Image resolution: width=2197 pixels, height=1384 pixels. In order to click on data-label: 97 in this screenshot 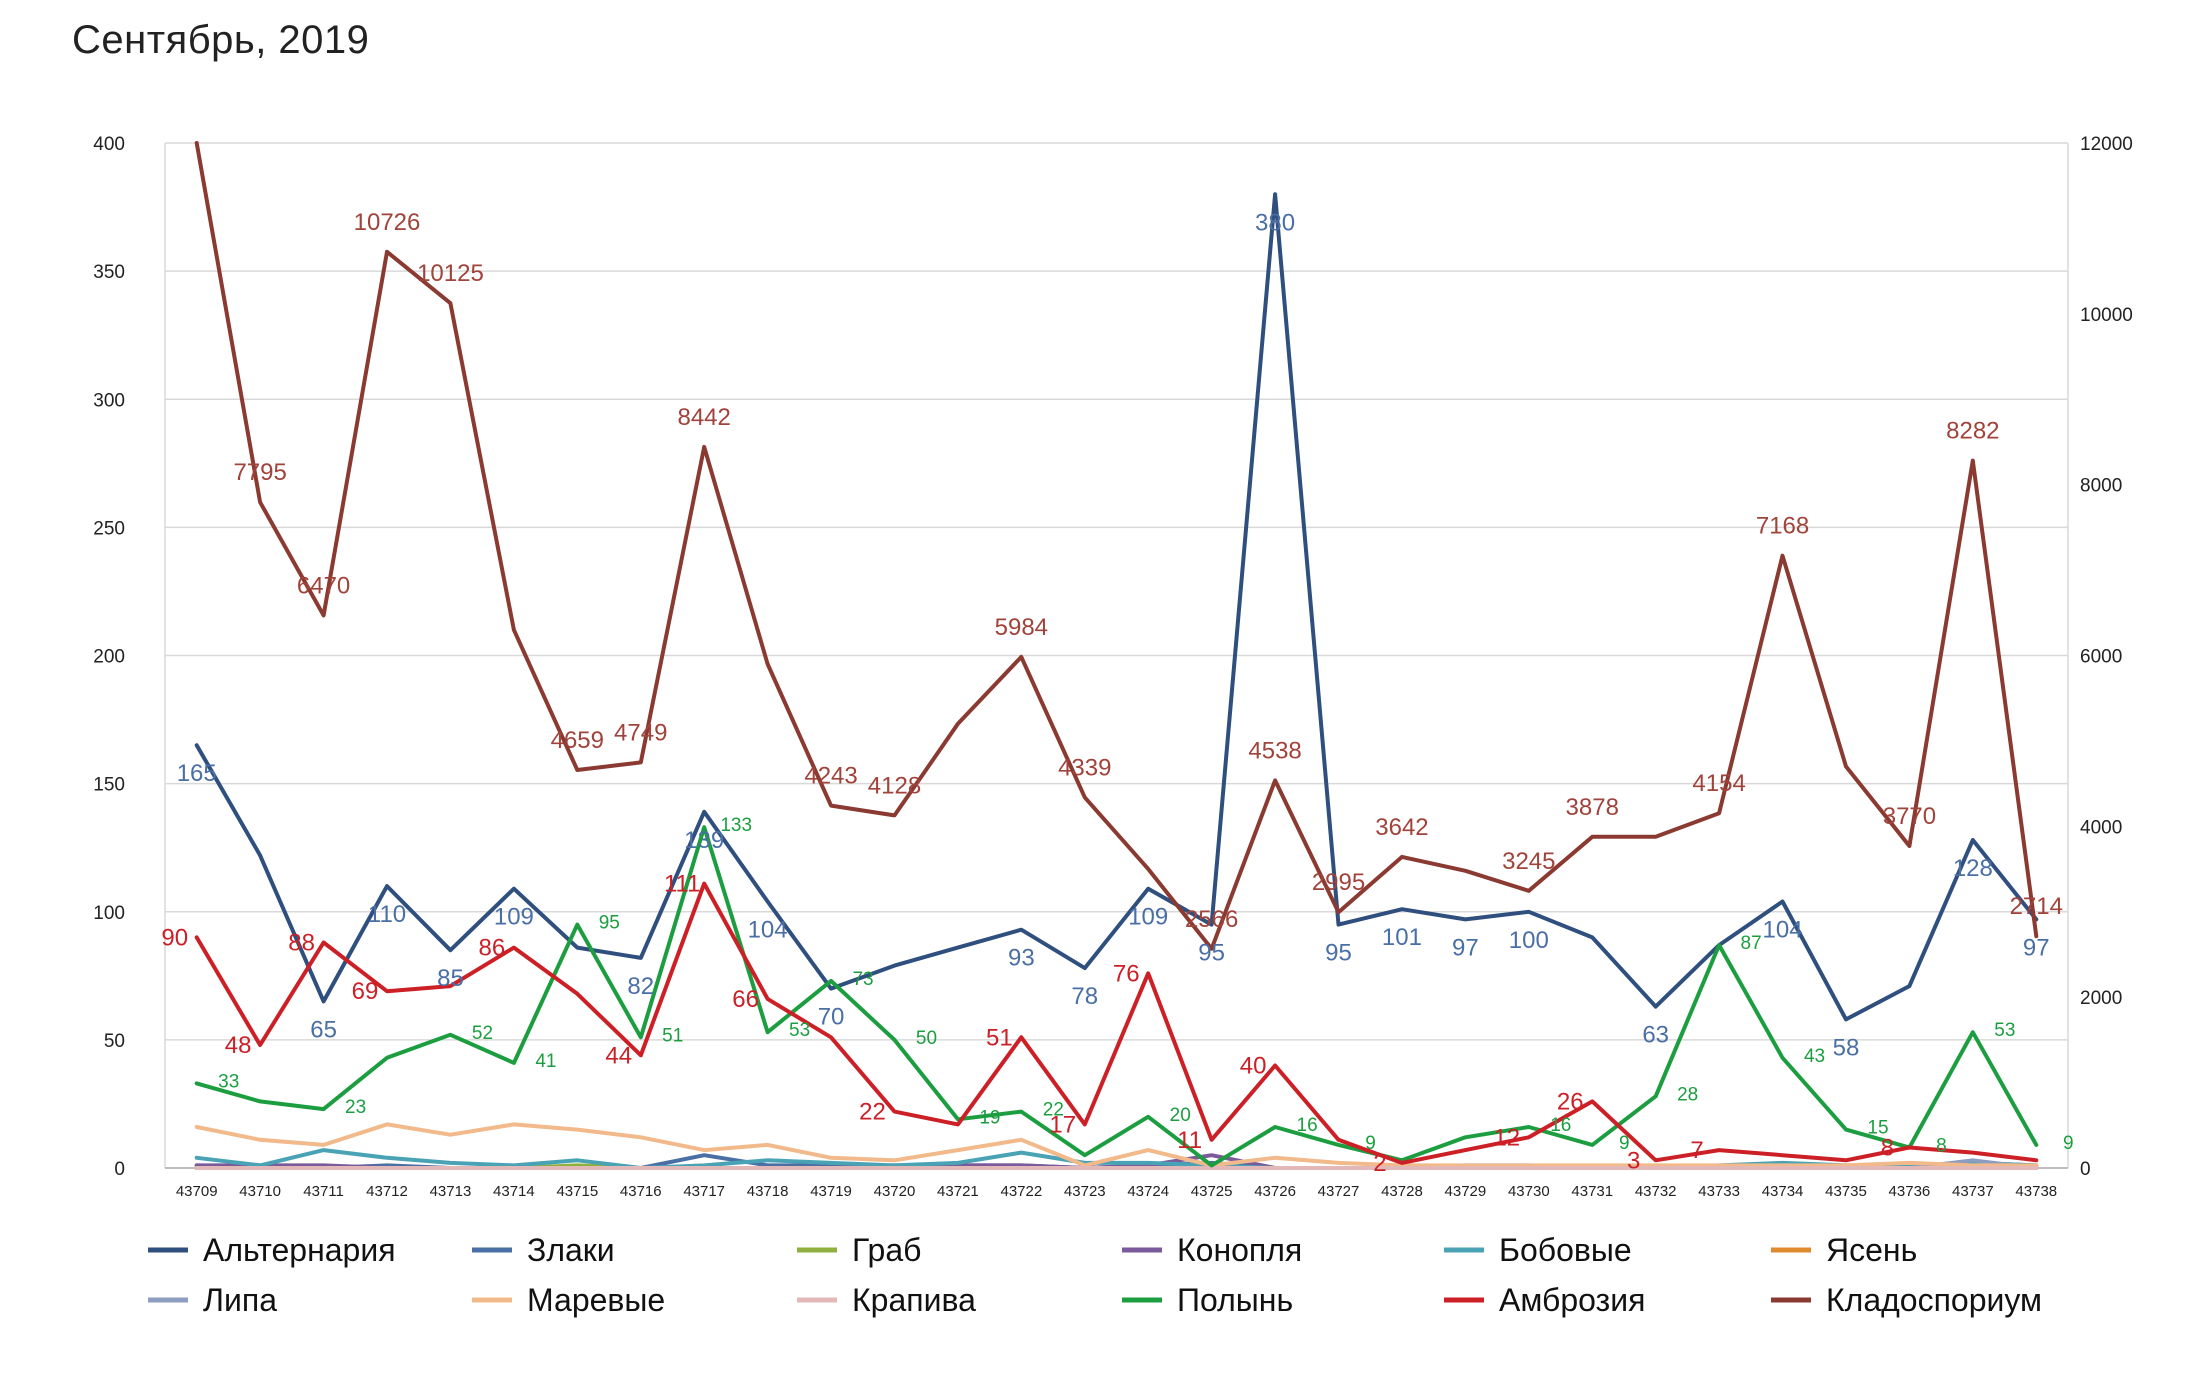, I will do `click(2036, 947)`.